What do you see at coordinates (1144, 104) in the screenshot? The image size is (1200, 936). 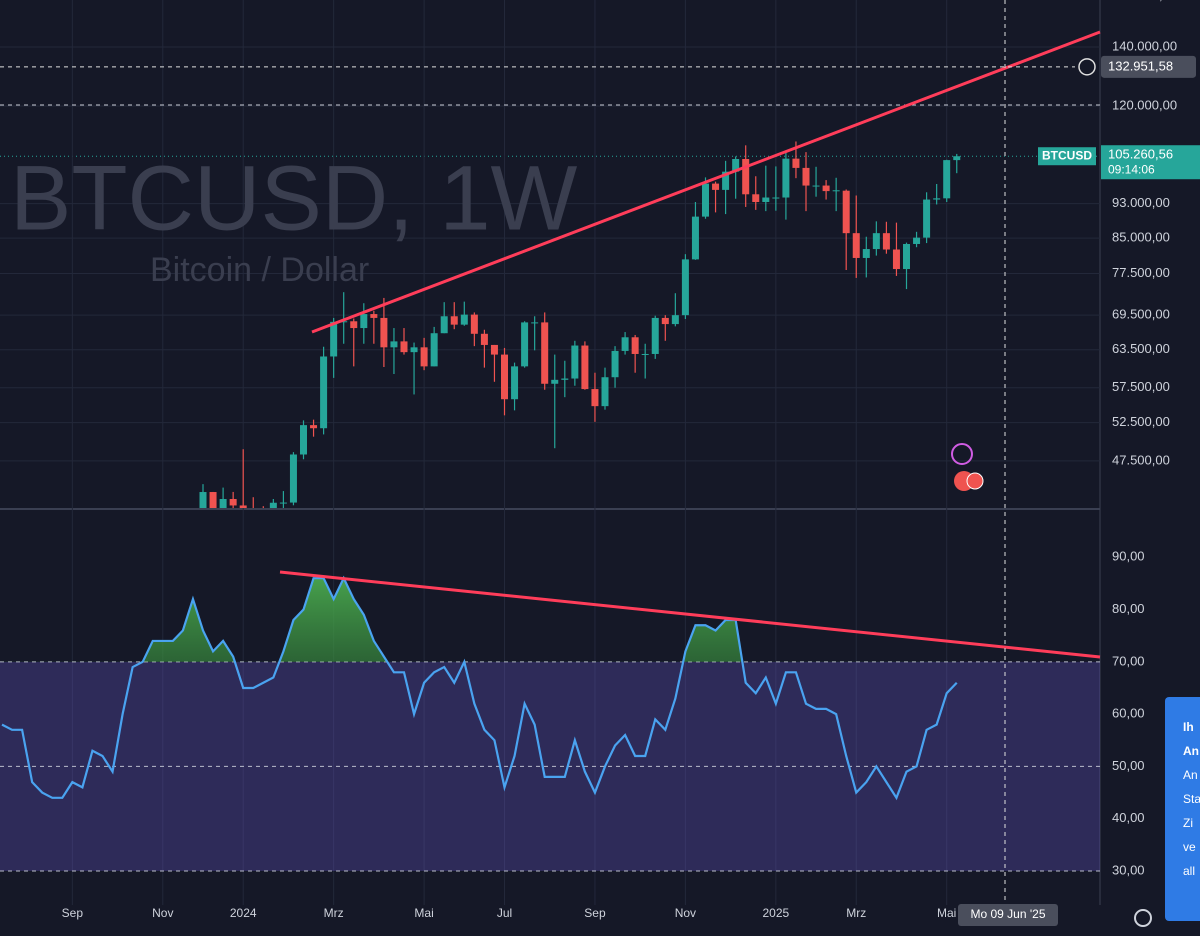 I see `y-tick-label: 120.000,00` at bounding box center [1144, 104].